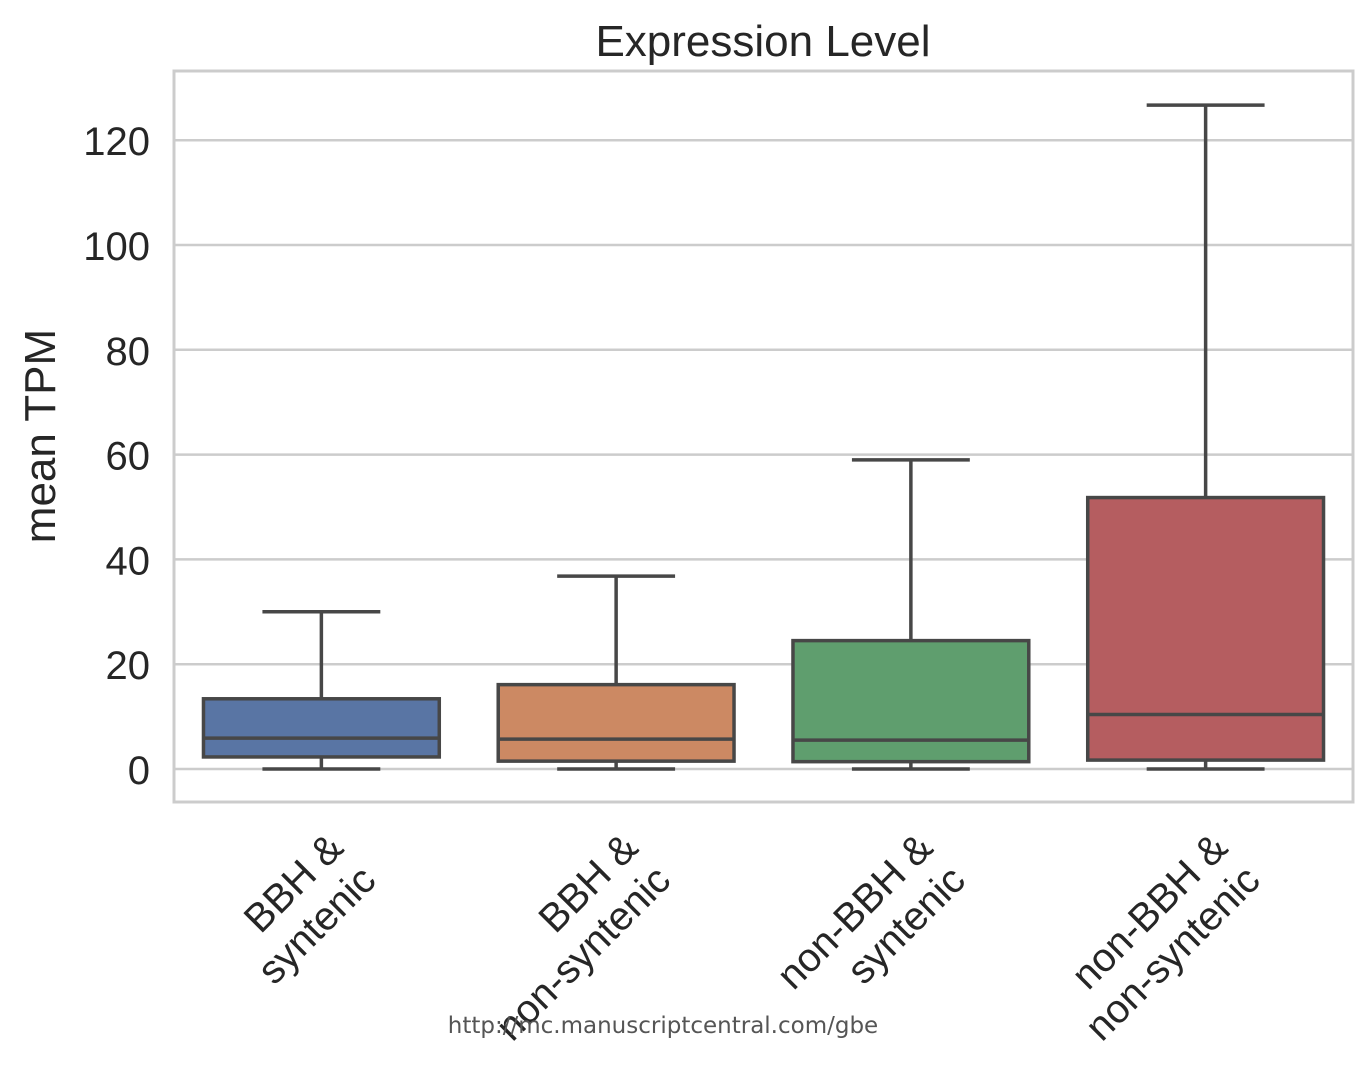 The width and height of the screenshot is (1366, 1068). What do you see at coordinates (139, 771) in the screenshot?
I see `y-tick-label: 0` at bounding box center [139, 771].